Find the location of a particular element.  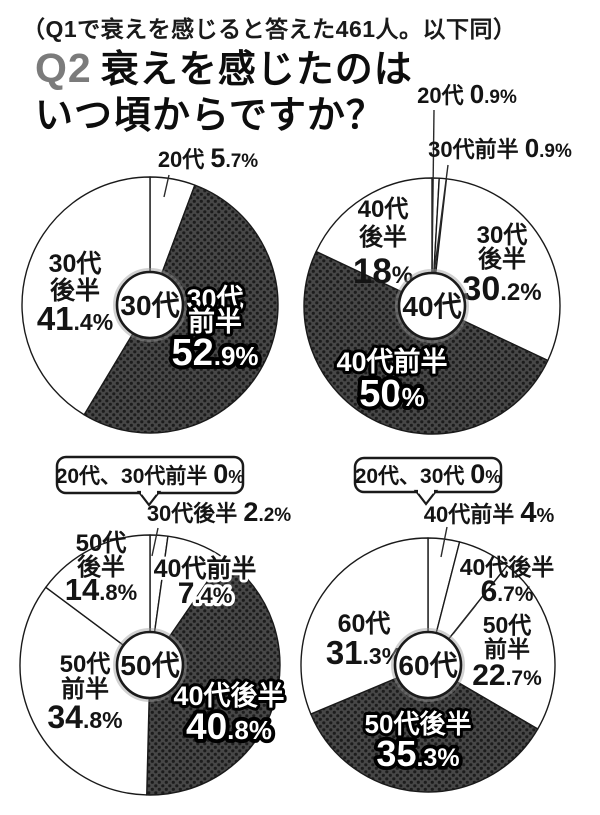

label-text-part: 41 is located at coordinates (55, 318).